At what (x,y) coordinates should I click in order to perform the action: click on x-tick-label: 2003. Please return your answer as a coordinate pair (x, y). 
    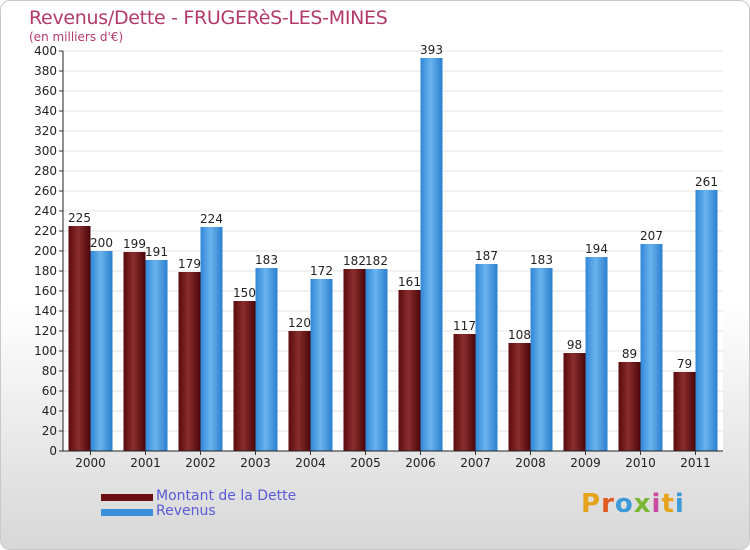
    Looking at the image, I should click on (255, 463).